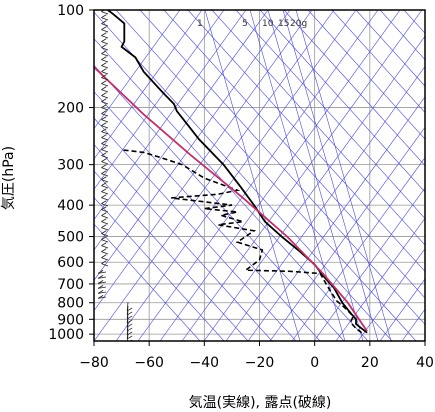 The image size is (435, 412). What do you see at coordinates (94, 363) in the screenshot?
I see `x-tick-label-0: −80` at bounding box center [94, 363].